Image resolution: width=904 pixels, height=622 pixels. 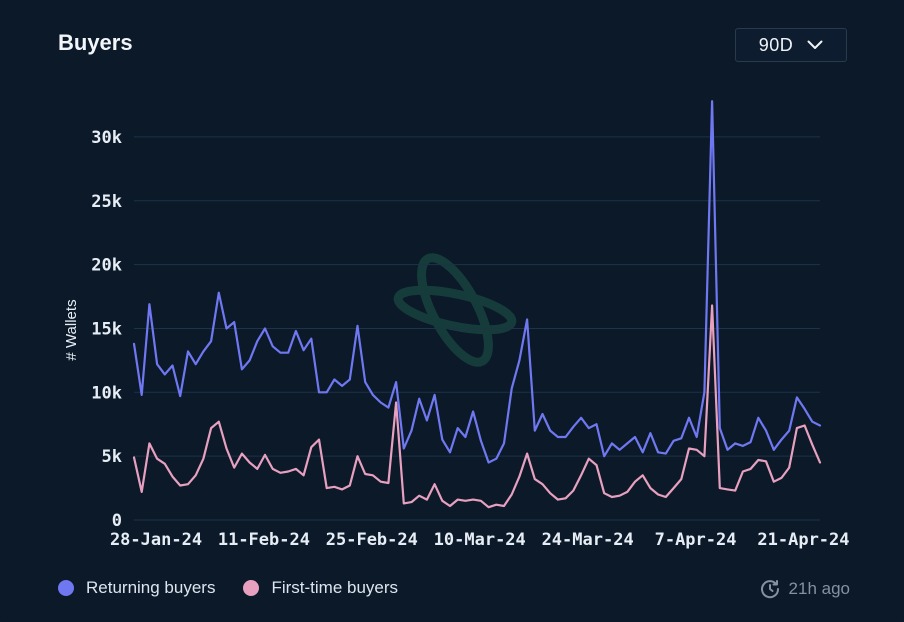 What do you see at coordinates (112, 457) in the screenshot?
I see `y-tick-label: 5k` at bounding box center [112, 457].